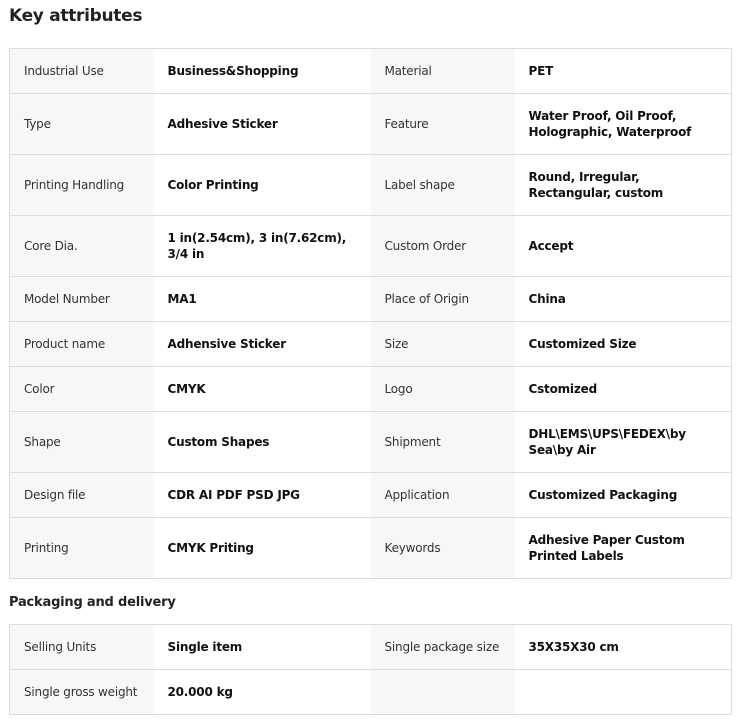  I want to click on attribute-value: China, so click(623, 299).